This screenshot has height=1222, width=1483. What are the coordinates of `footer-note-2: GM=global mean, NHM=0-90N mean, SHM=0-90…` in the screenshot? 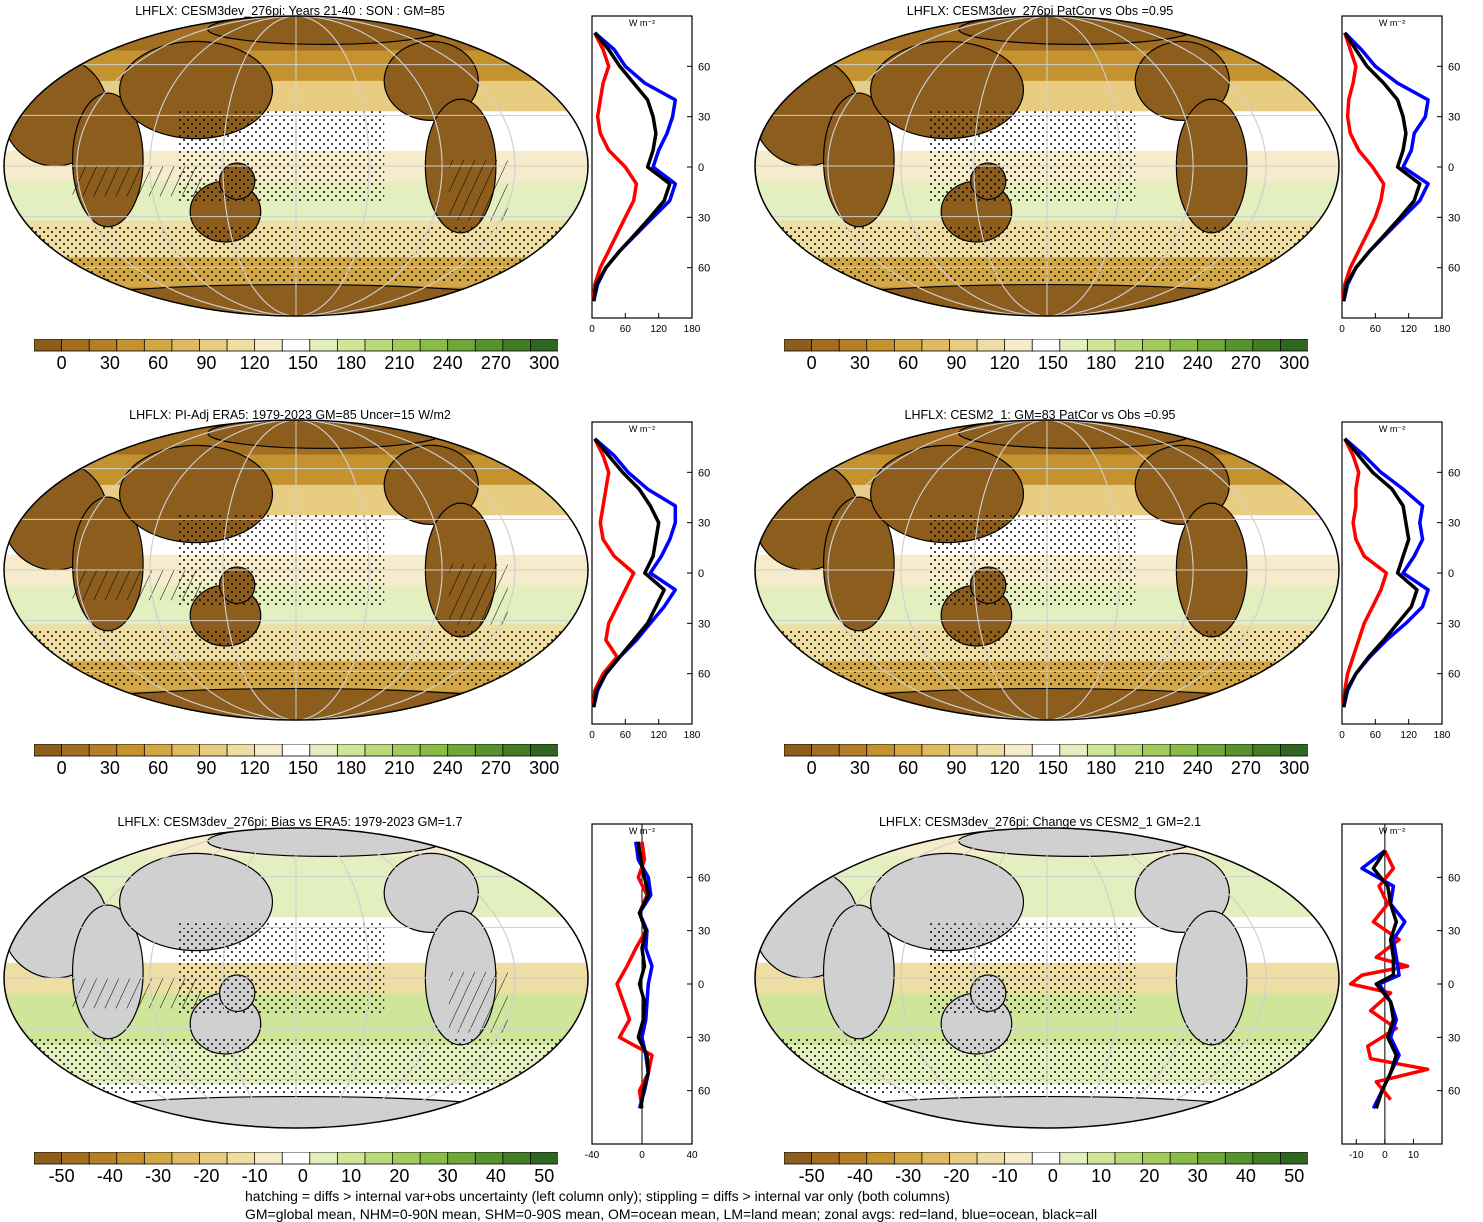 It's located at (671, 1214).